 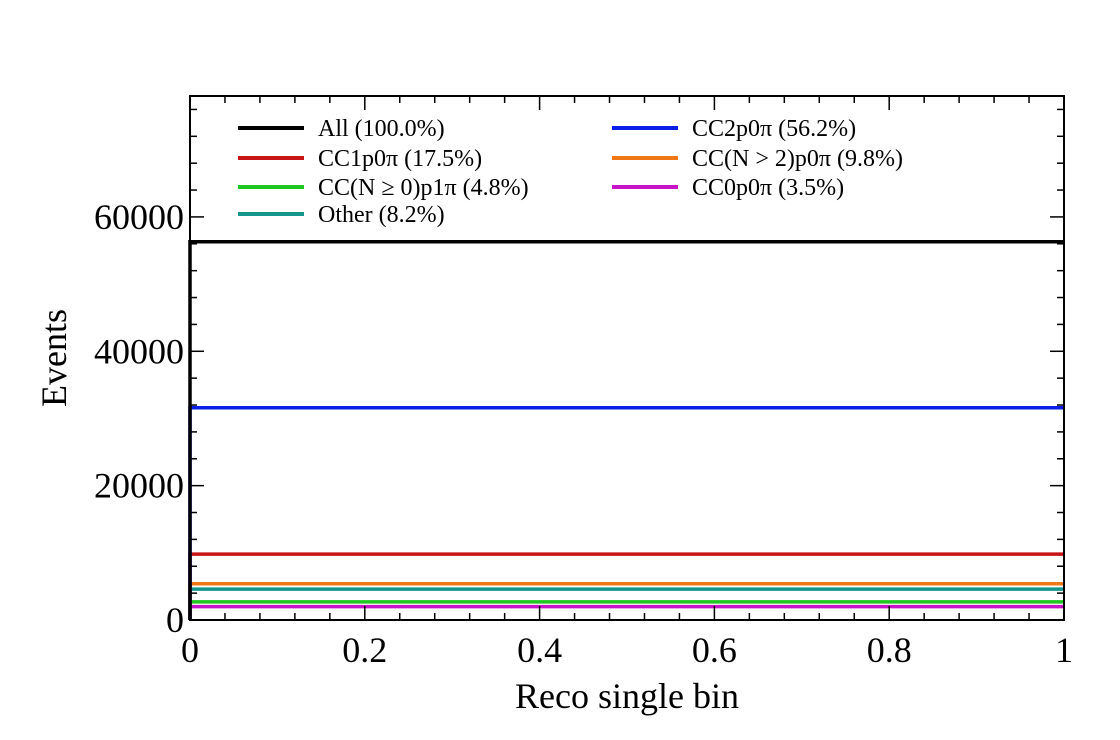 I want to click on y-tick-label: 20000, so click(x=139, y=486).